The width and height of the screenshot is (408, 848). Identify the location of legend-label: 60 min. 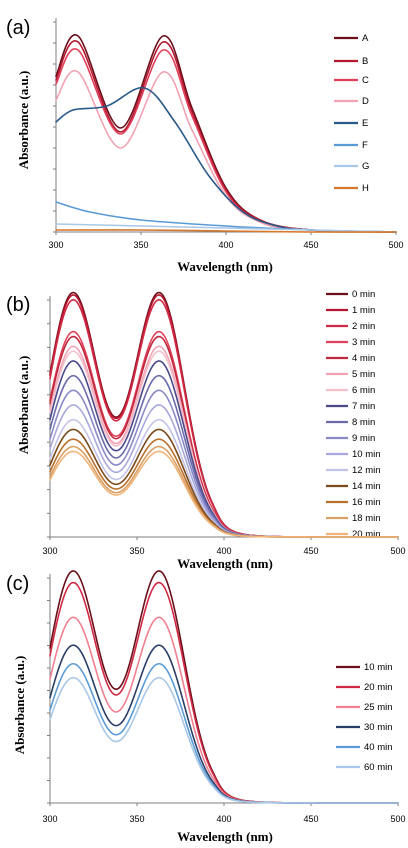
(378, 767).